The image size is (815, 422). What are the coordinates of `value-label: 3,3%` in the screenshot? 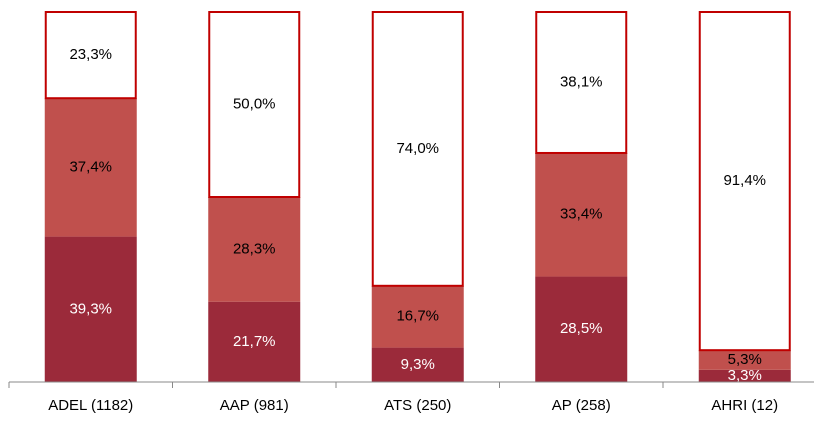 It's located at (745, 375).